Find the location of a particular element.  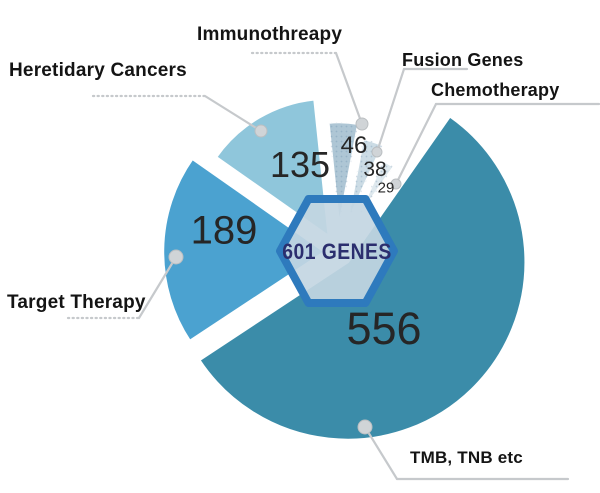

value-tmb-tnb: 556 is located at coordinates (384, 328).